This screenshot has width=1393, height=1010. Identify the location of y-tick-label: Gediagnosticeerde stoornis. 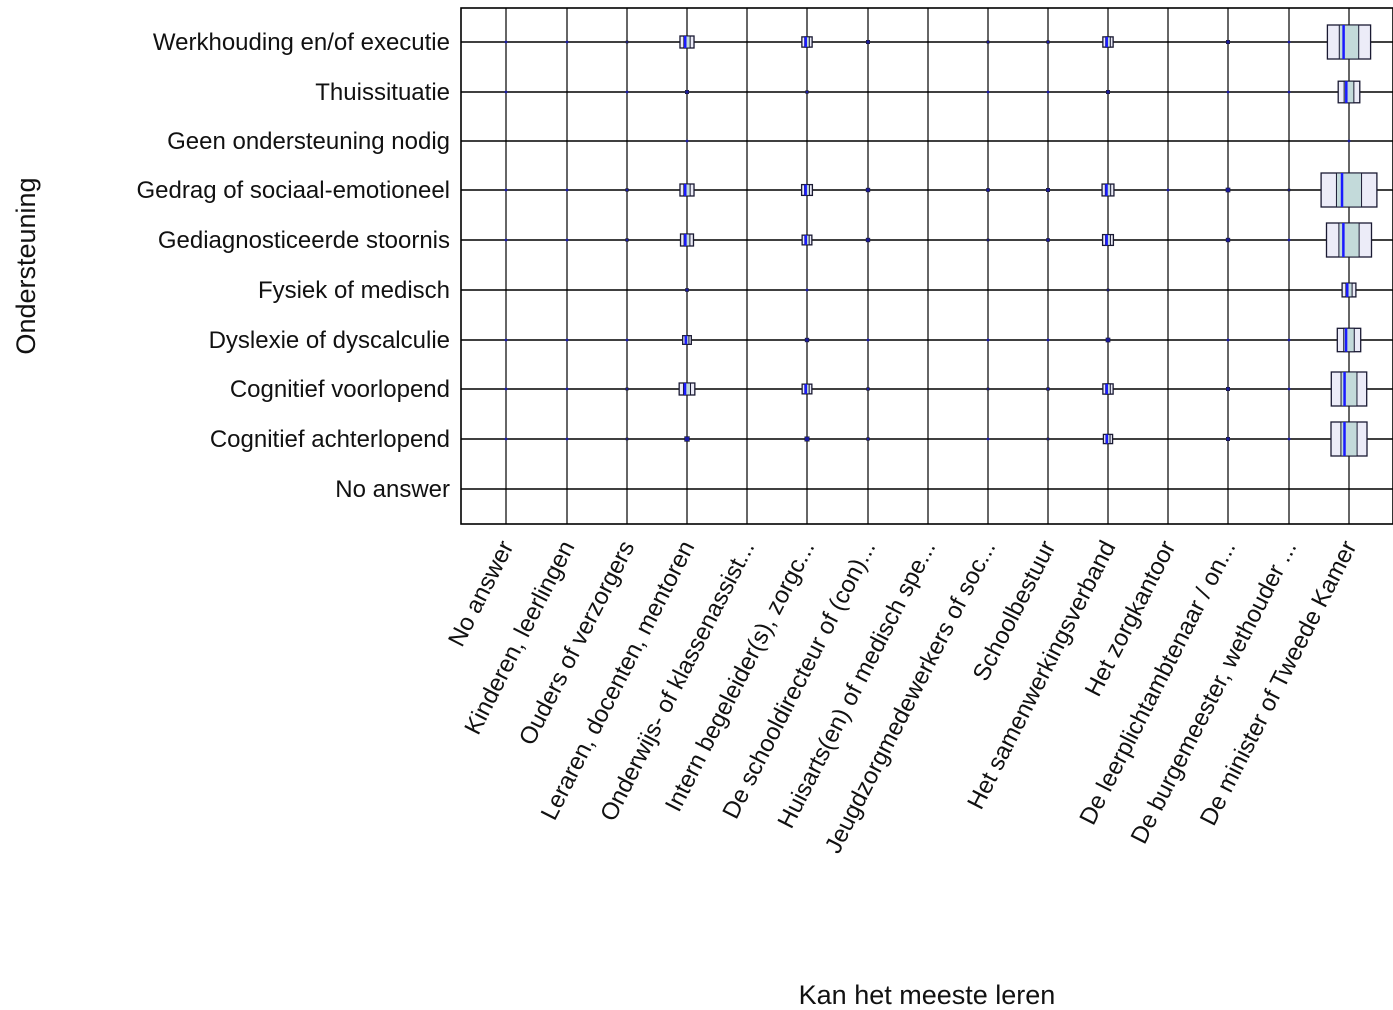
(304, 240).